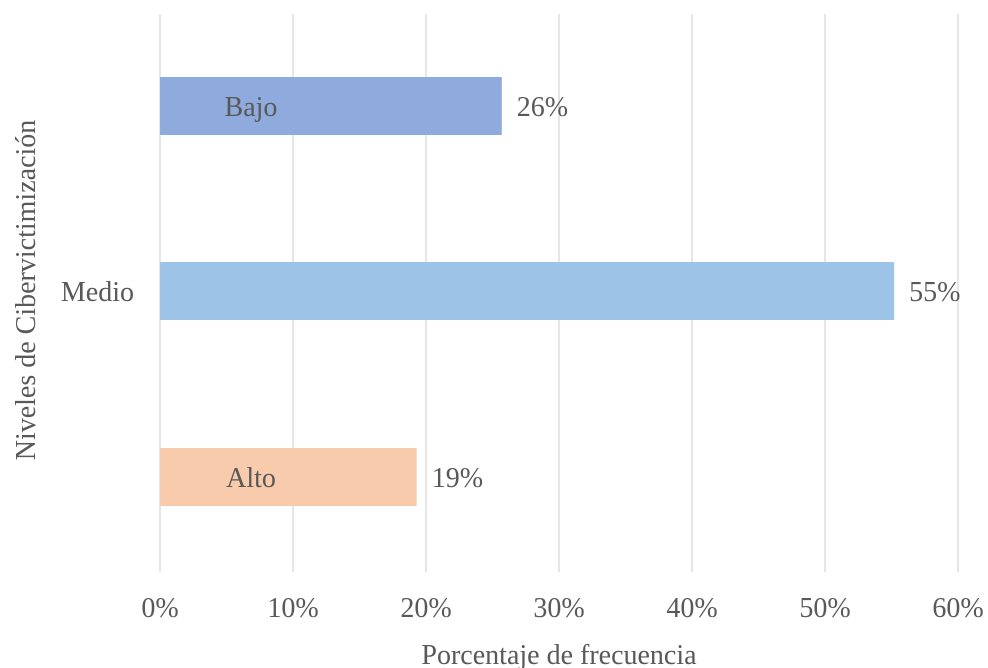 The image size is (988, 668). I want to click on x-tick-label: 30%, so click(558, 608).